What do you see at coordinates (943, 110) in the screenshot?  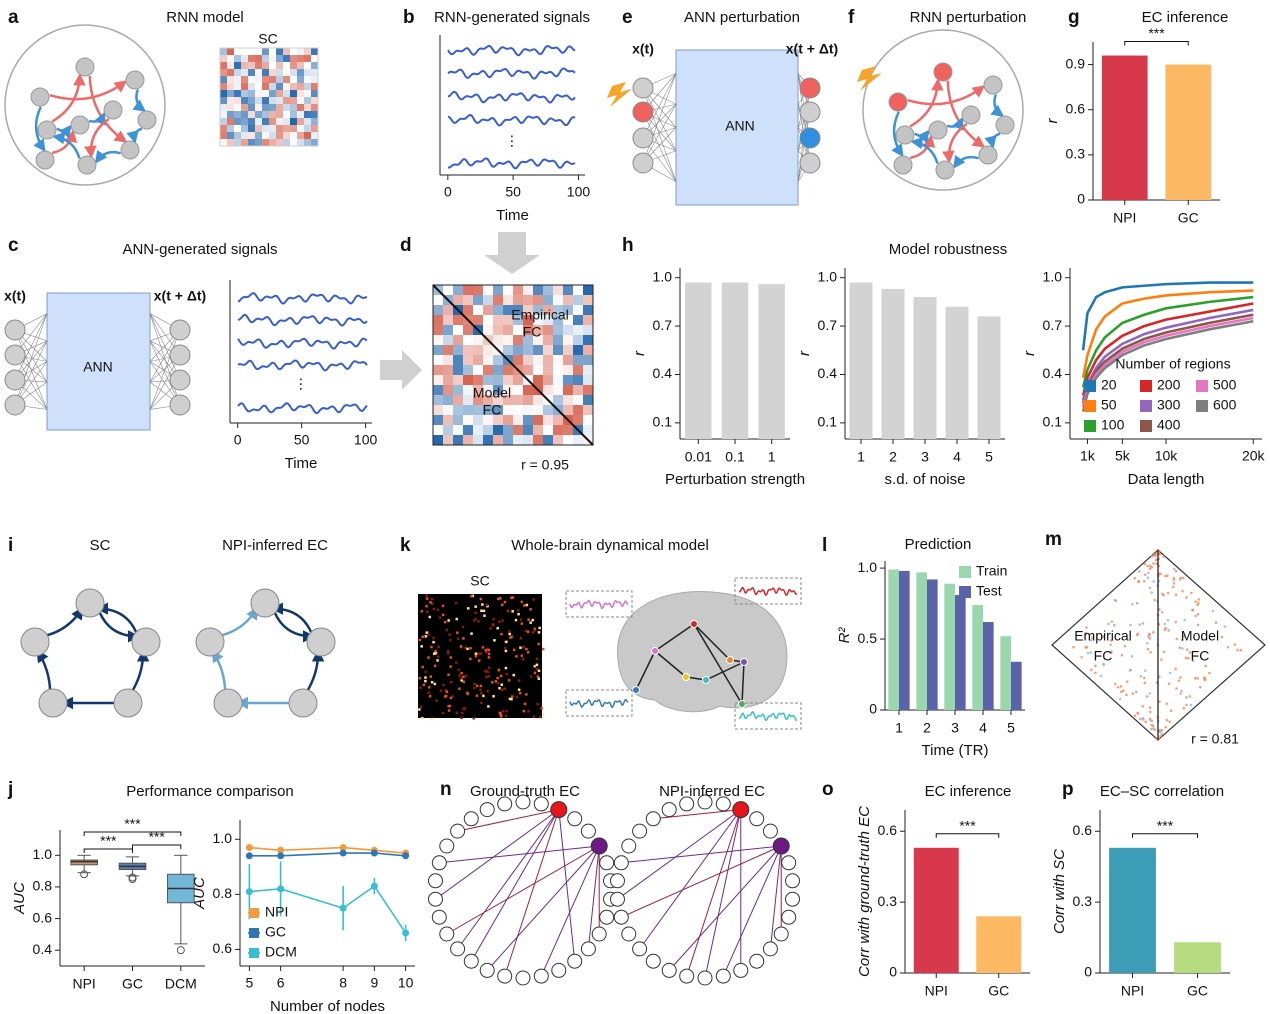 I see `network-boundary` at bounding box center [943, 110].